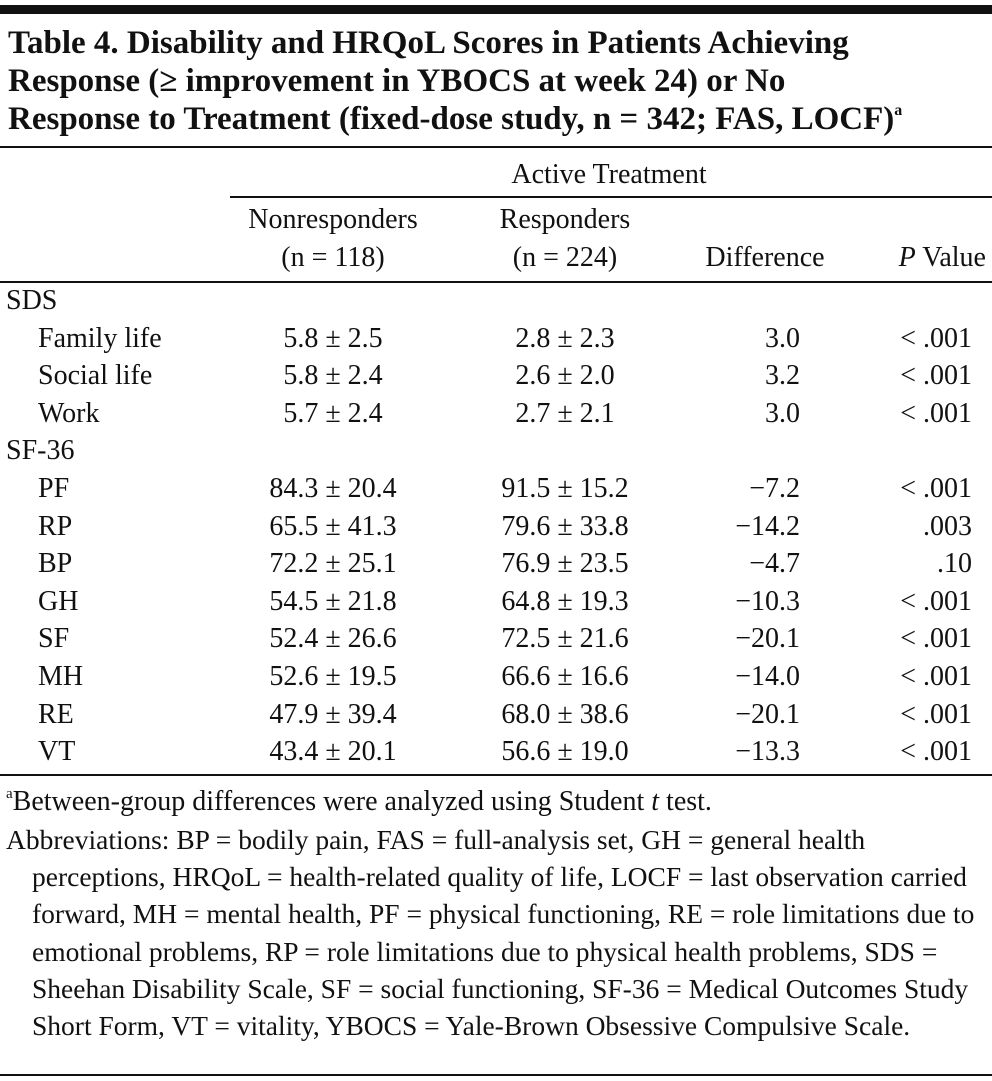 The height and width of the screenshot is (1081, 992). I want to click on column-header: P Value, so click(942, 258).